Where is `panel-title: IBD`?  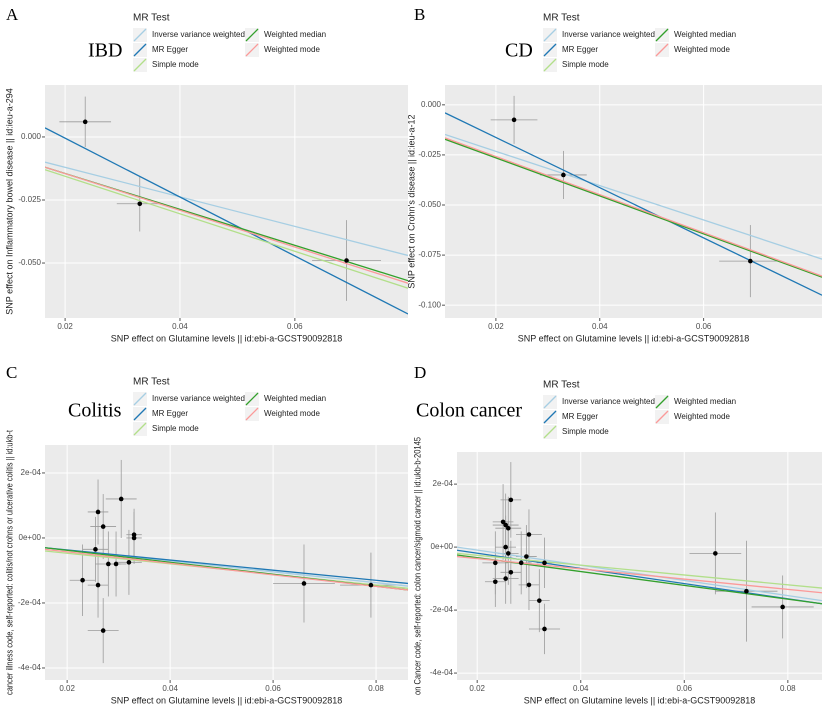 panel-title: IBD is located at coordinates (105, 51).